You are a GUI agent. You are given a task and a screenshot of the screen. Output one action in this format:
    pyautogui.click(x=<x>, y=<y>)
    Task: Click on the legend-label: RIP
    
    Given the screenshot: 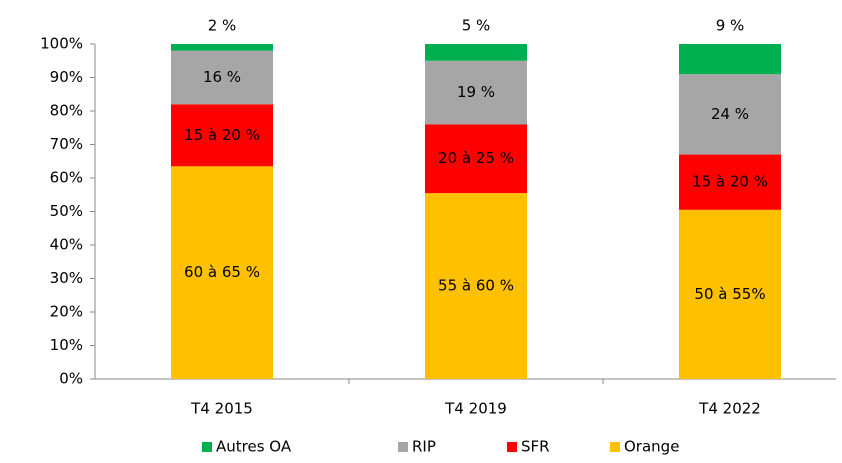 What is the action you would take?
    pyautogui.click(x=424, y=447)
    